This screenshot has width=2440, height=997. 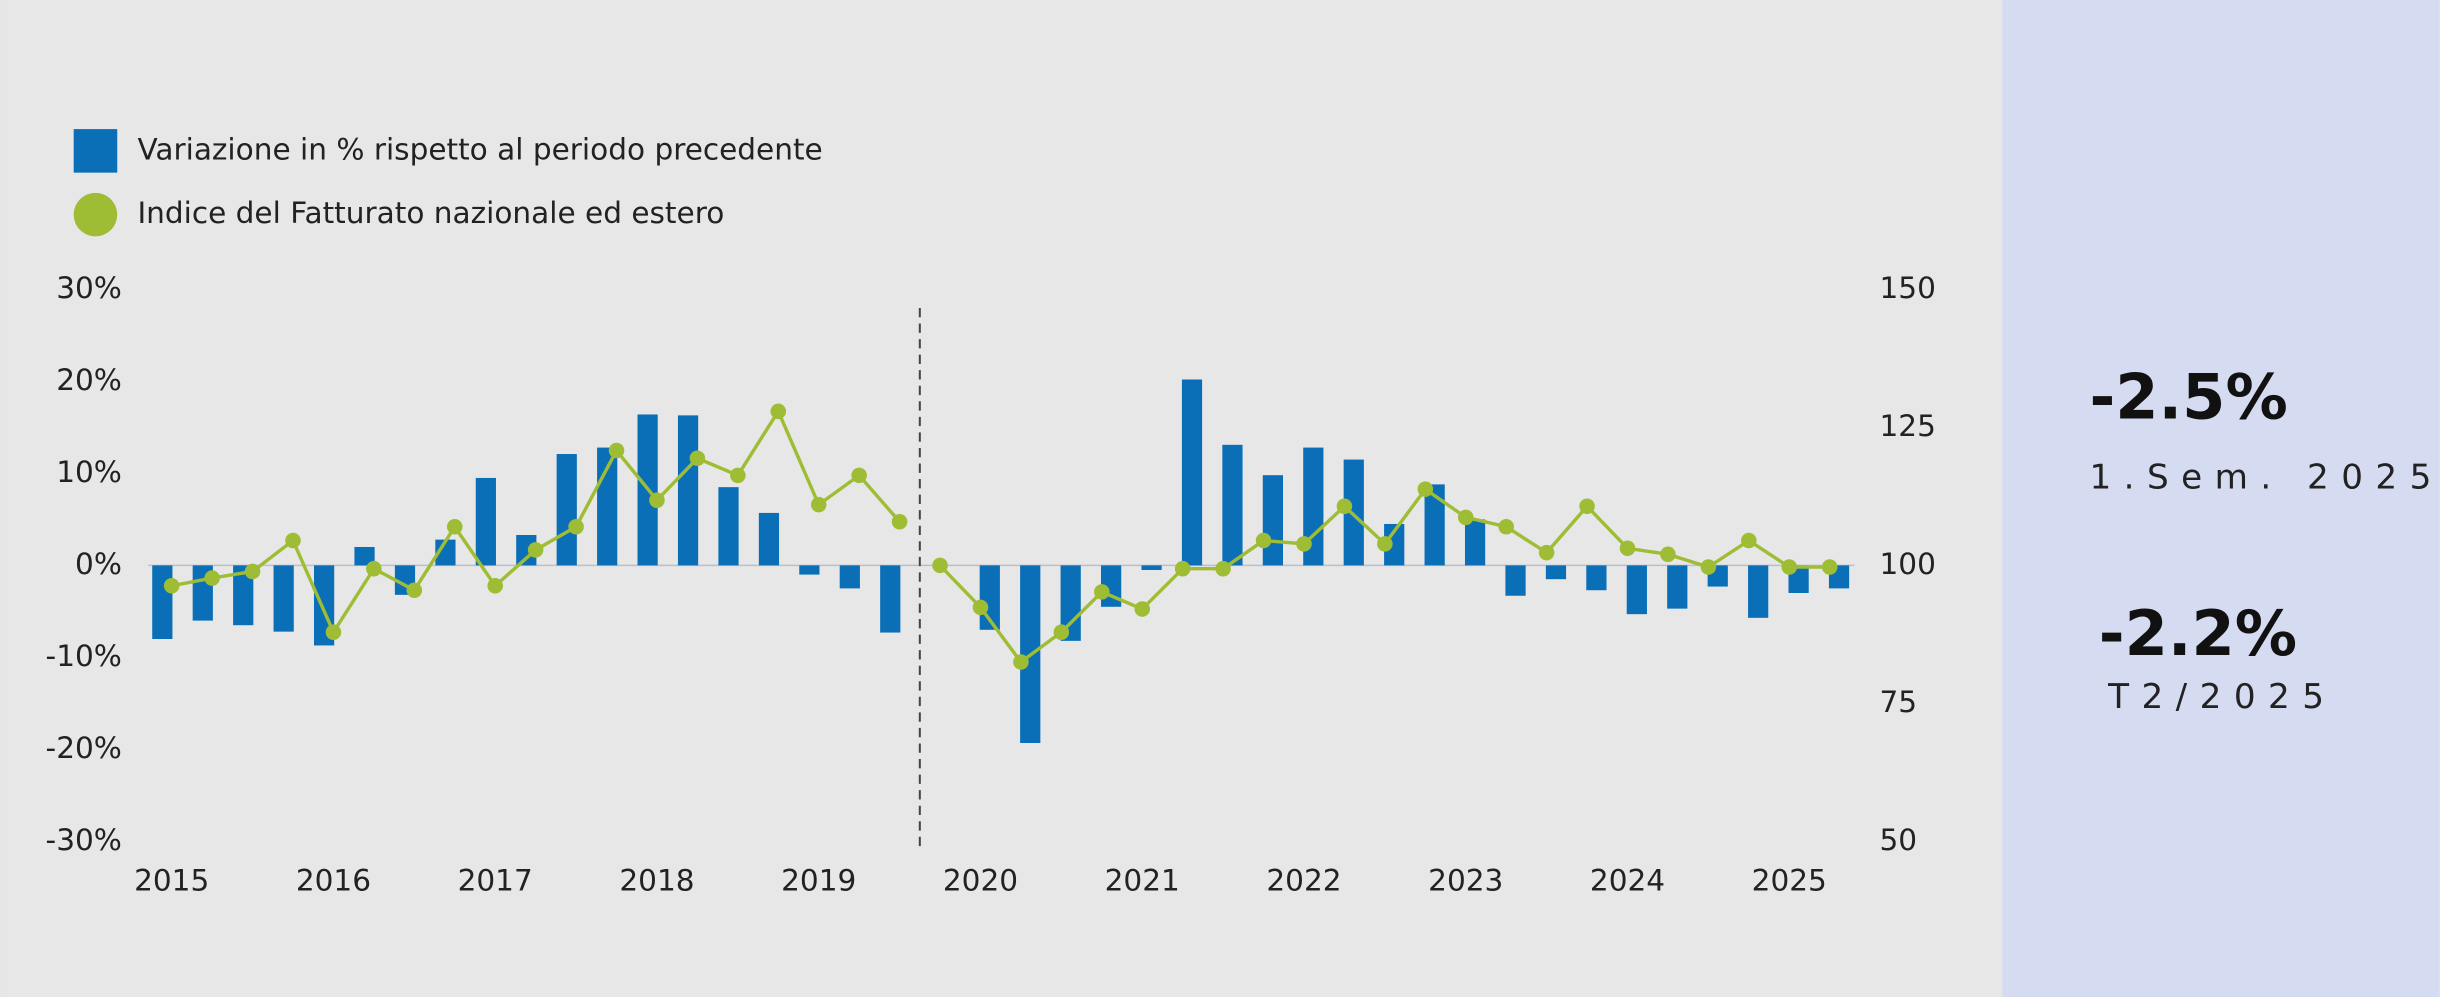 What do you see at coordinates (1898, 702) in the screenshot?
I see `y2-tick-label: 75` at bounding box center [1898, 702].